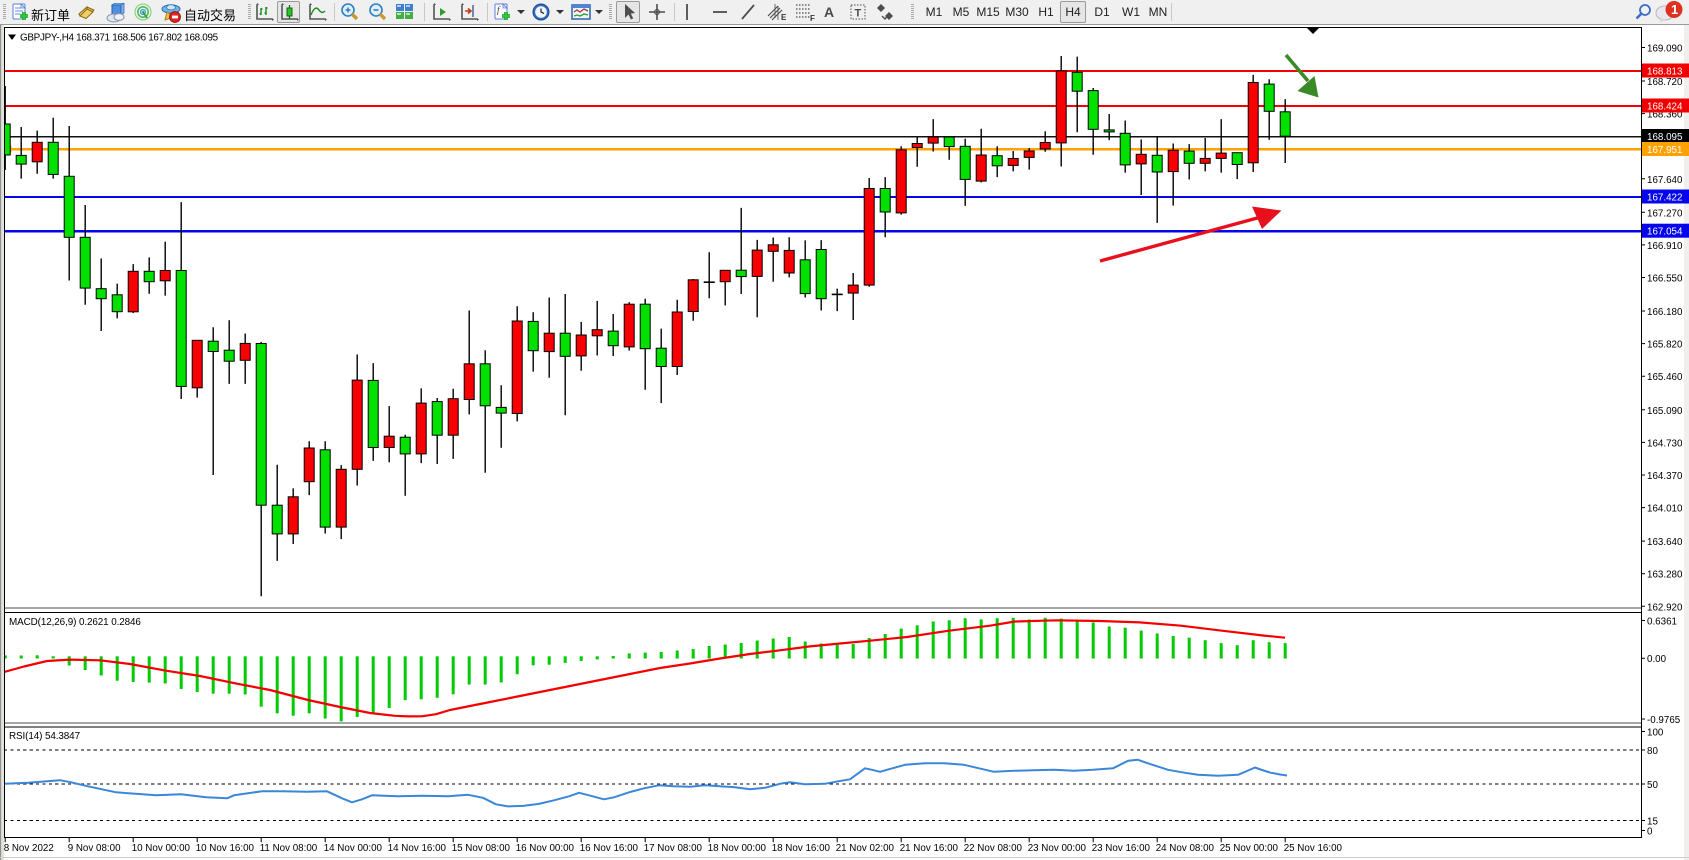 Image resolution: width=1689 pixels, height=860 pixels. Describe the element at coordinates (545, 848) in the screenshot. I see `svg-text: 16 Nov 00:00` at that location.